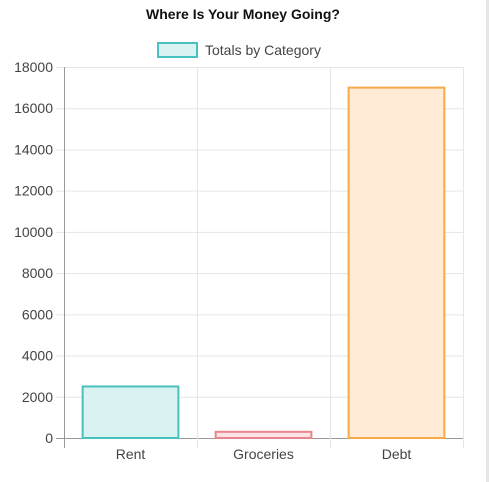  Describe the element at coordinates (487, 241) in the screenshot. I see `window-edge` at that location.